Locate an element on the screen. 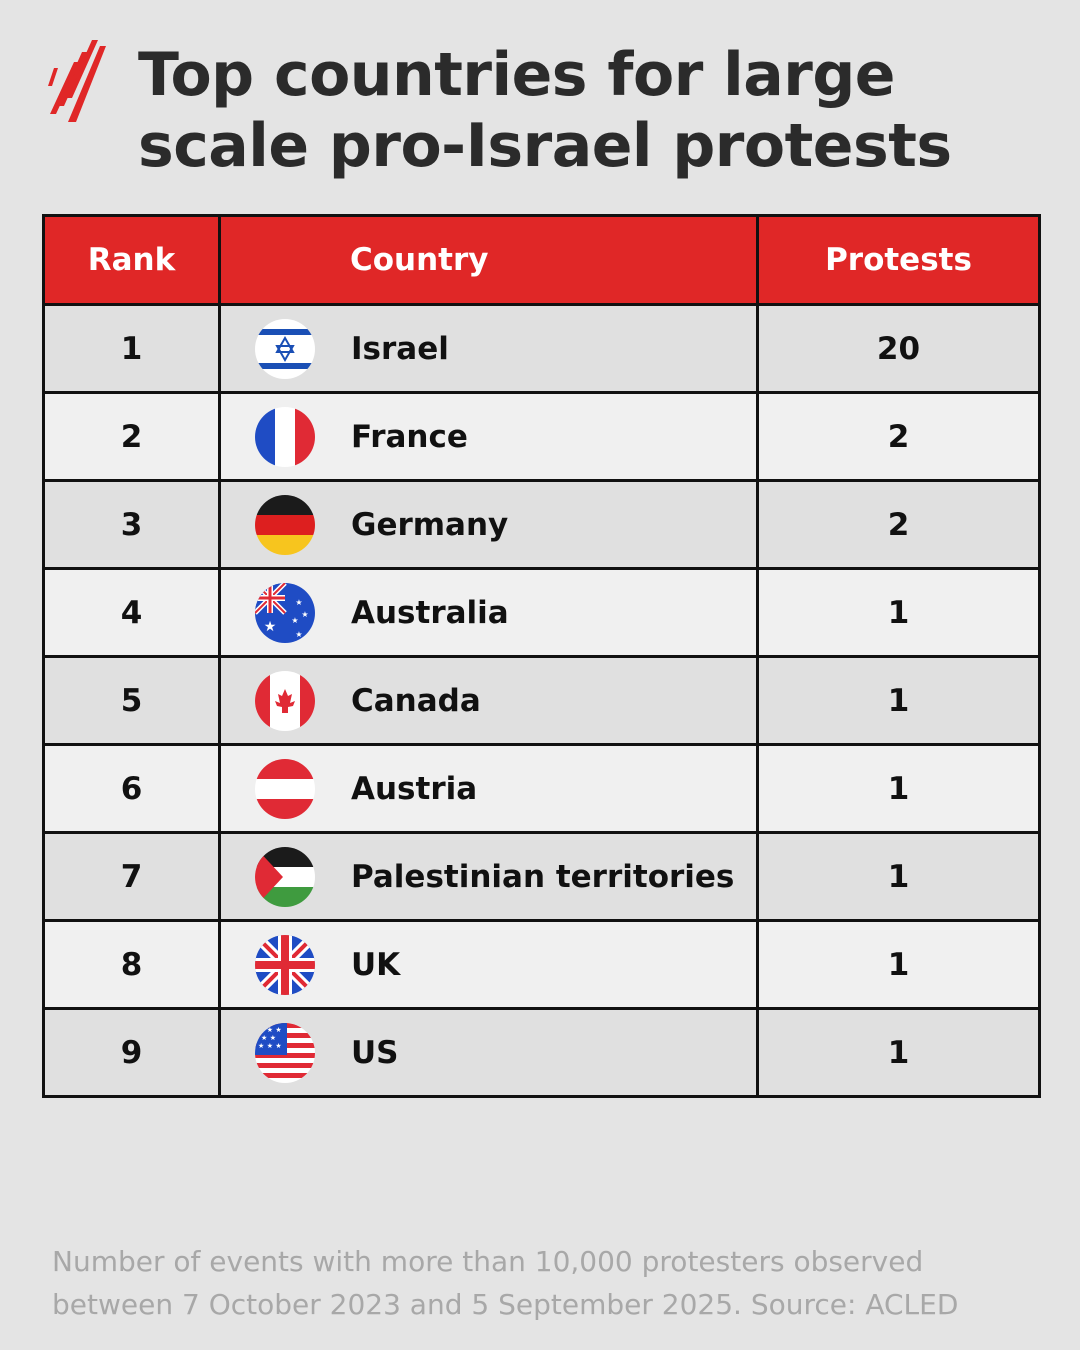  sbs-logo-icon is located at coordinates (77, 81).